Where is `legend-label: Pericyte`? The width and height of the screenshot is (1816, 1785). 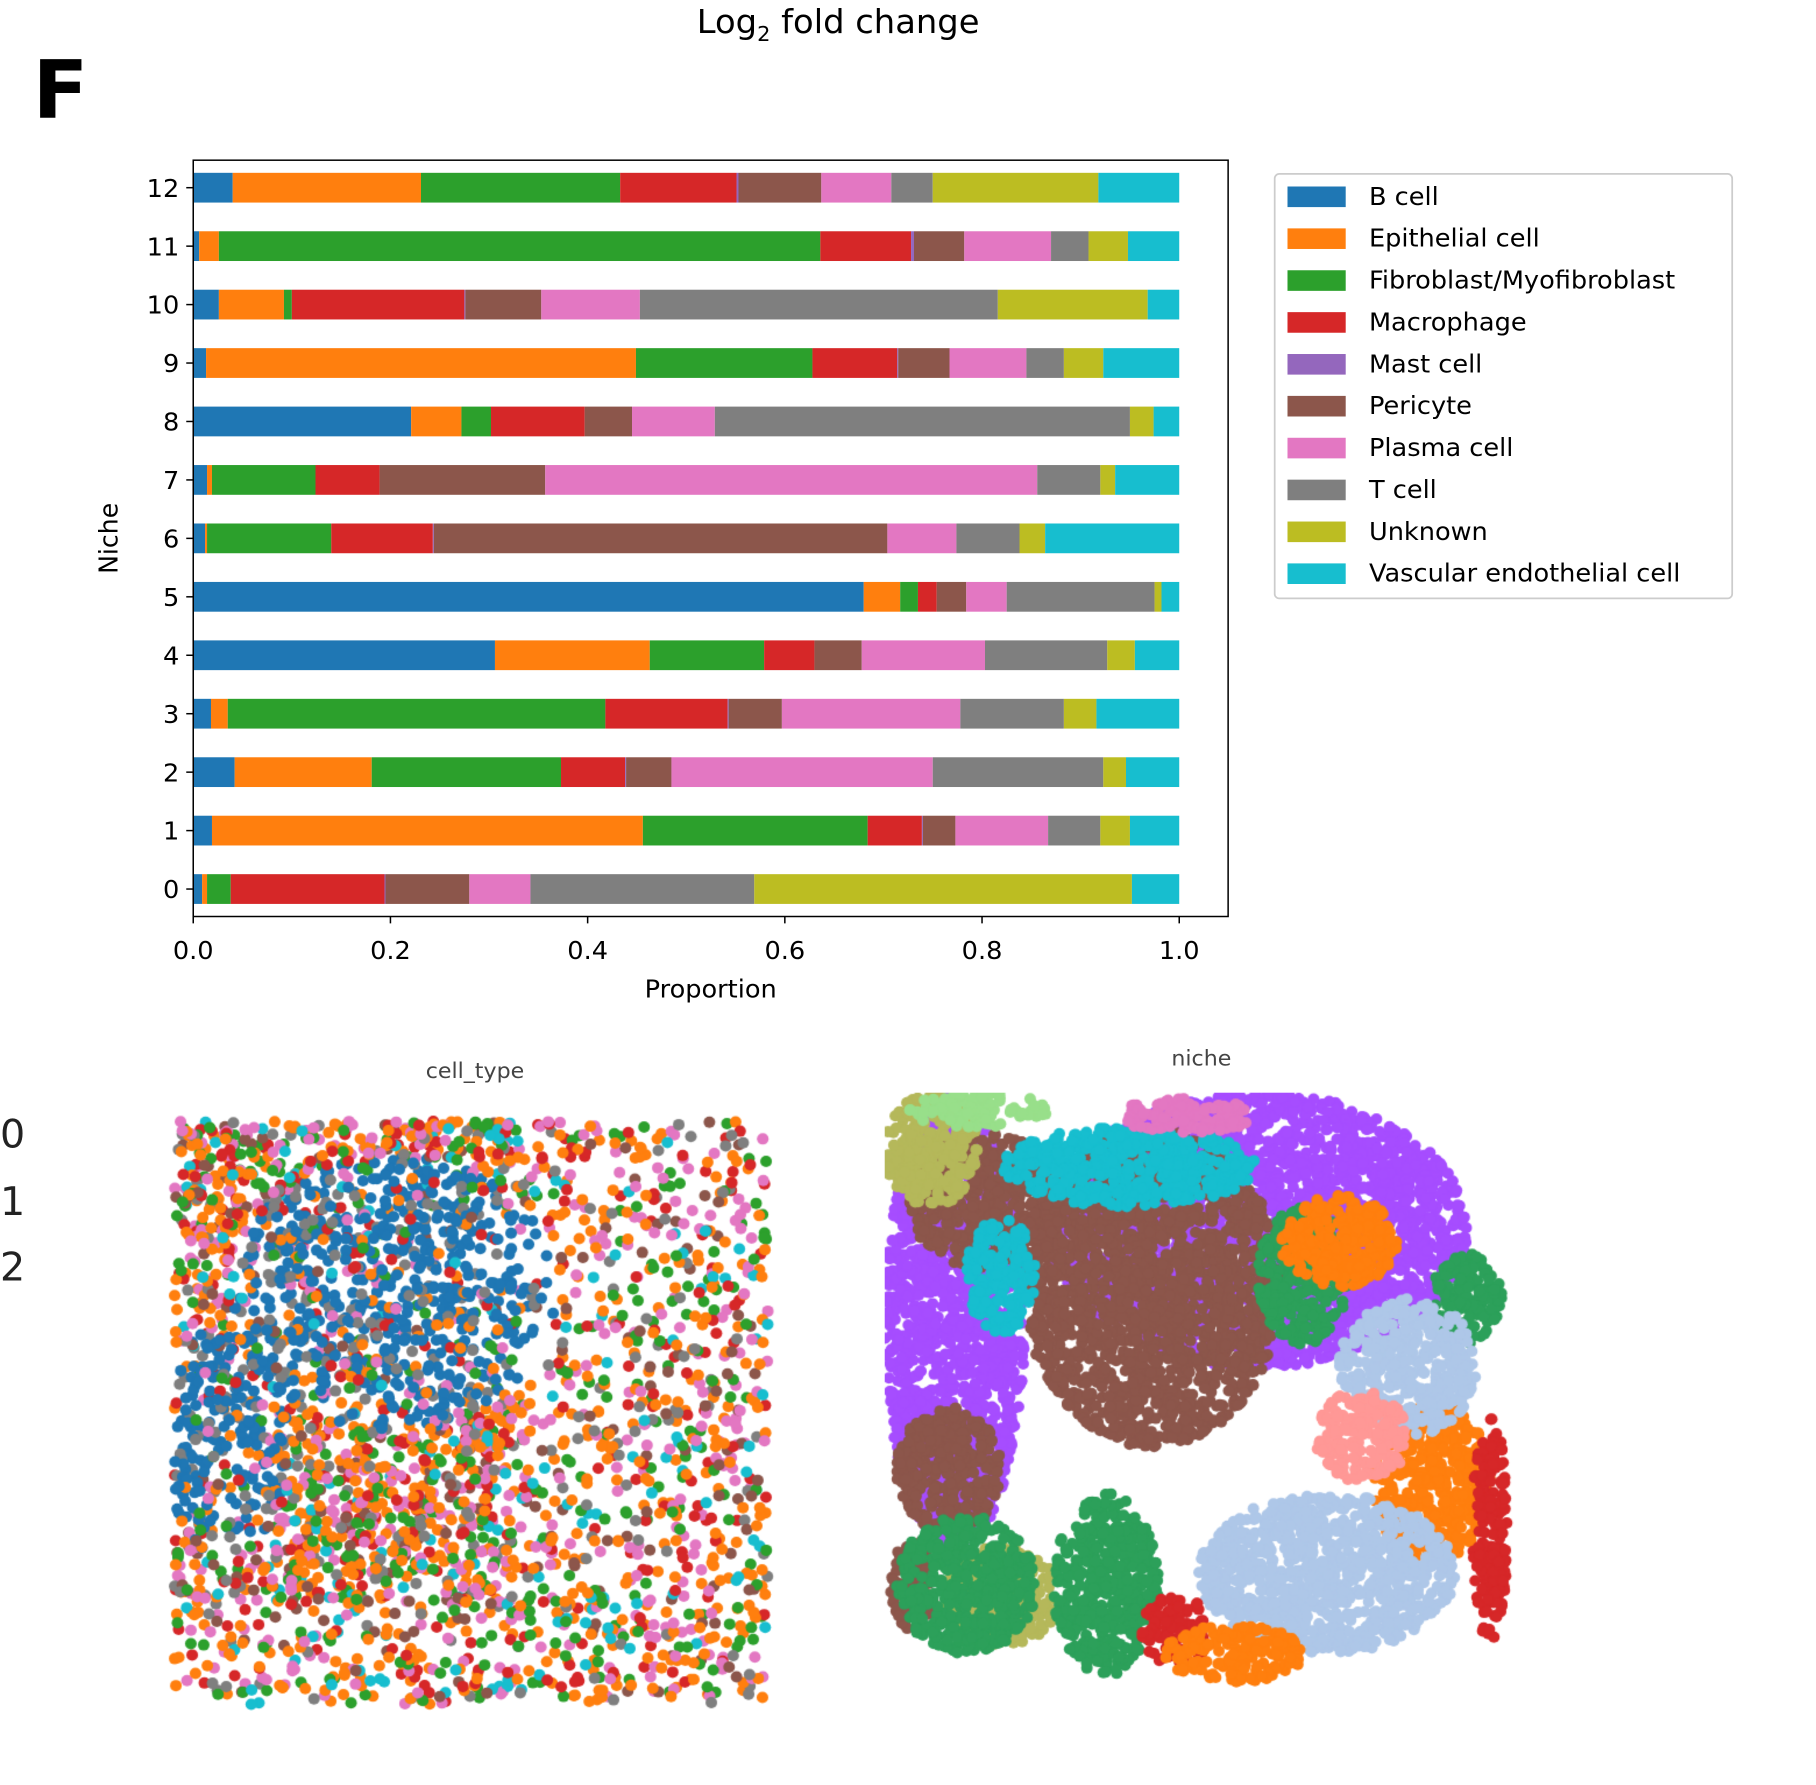 legend-label: Pericyte is located at coordinates (1420, 405).